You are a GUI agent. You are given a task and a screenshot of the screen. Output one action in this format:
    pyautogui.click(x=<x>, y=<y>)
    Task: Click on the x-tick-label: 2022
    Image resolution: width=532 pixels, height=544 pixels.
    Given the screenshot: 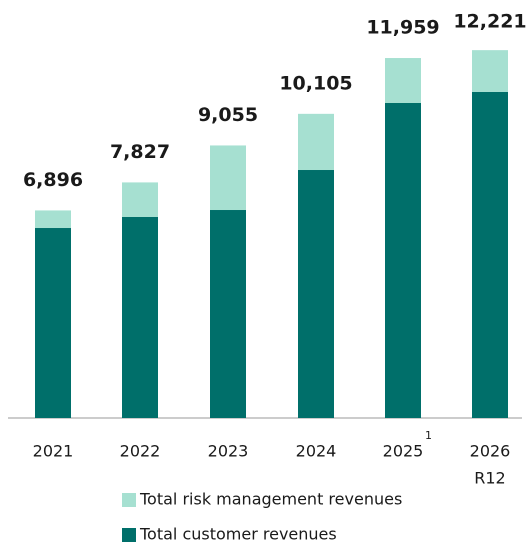 What is the action you would take?
    pyautogui.click(x=140, y=451)
    